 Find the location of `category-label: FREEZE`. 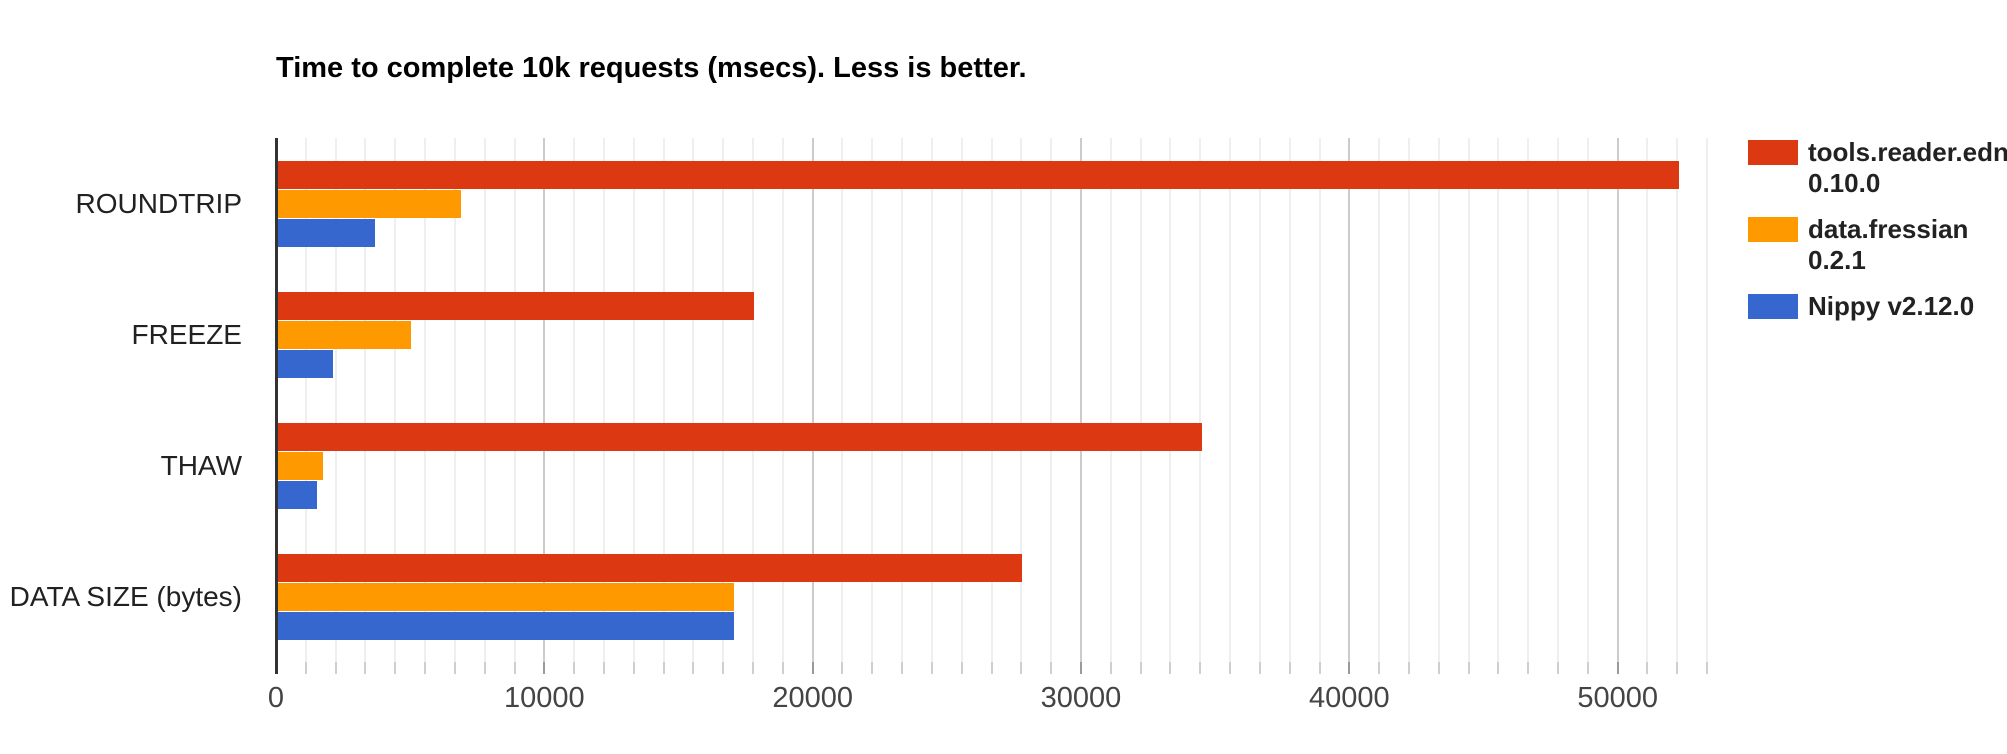

category-label: FREEZE is located at coordinates (186, 334).